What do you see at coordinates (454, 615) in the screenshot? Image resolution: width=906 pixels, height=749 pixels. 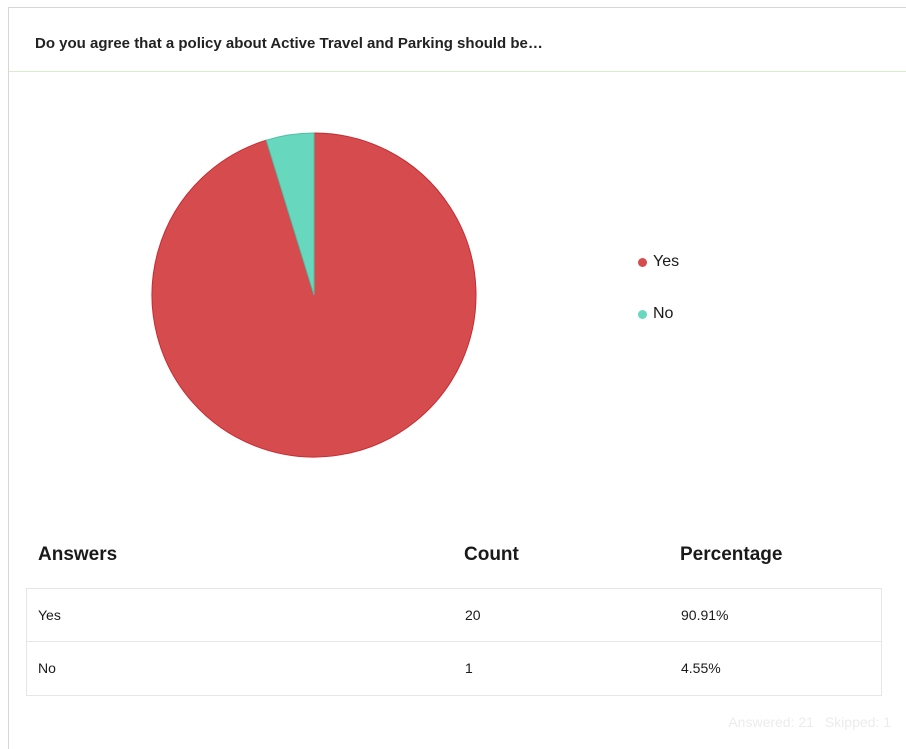 I see `table-row: Yes 20 90.91%` at bounding box center [454, 615].